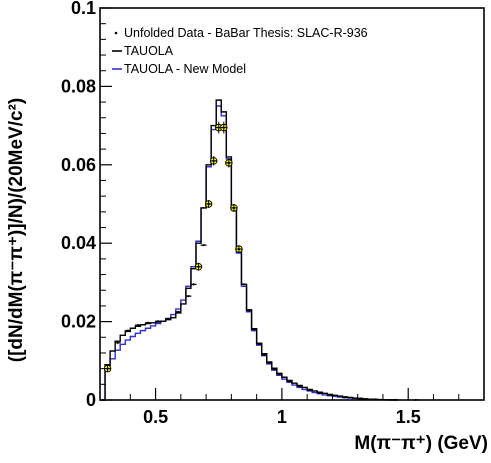 This screenshot has width=491, height=463. Describe the element at coordinates (116, 33) in the screenshot. I see `legend-marker-data` at that location.